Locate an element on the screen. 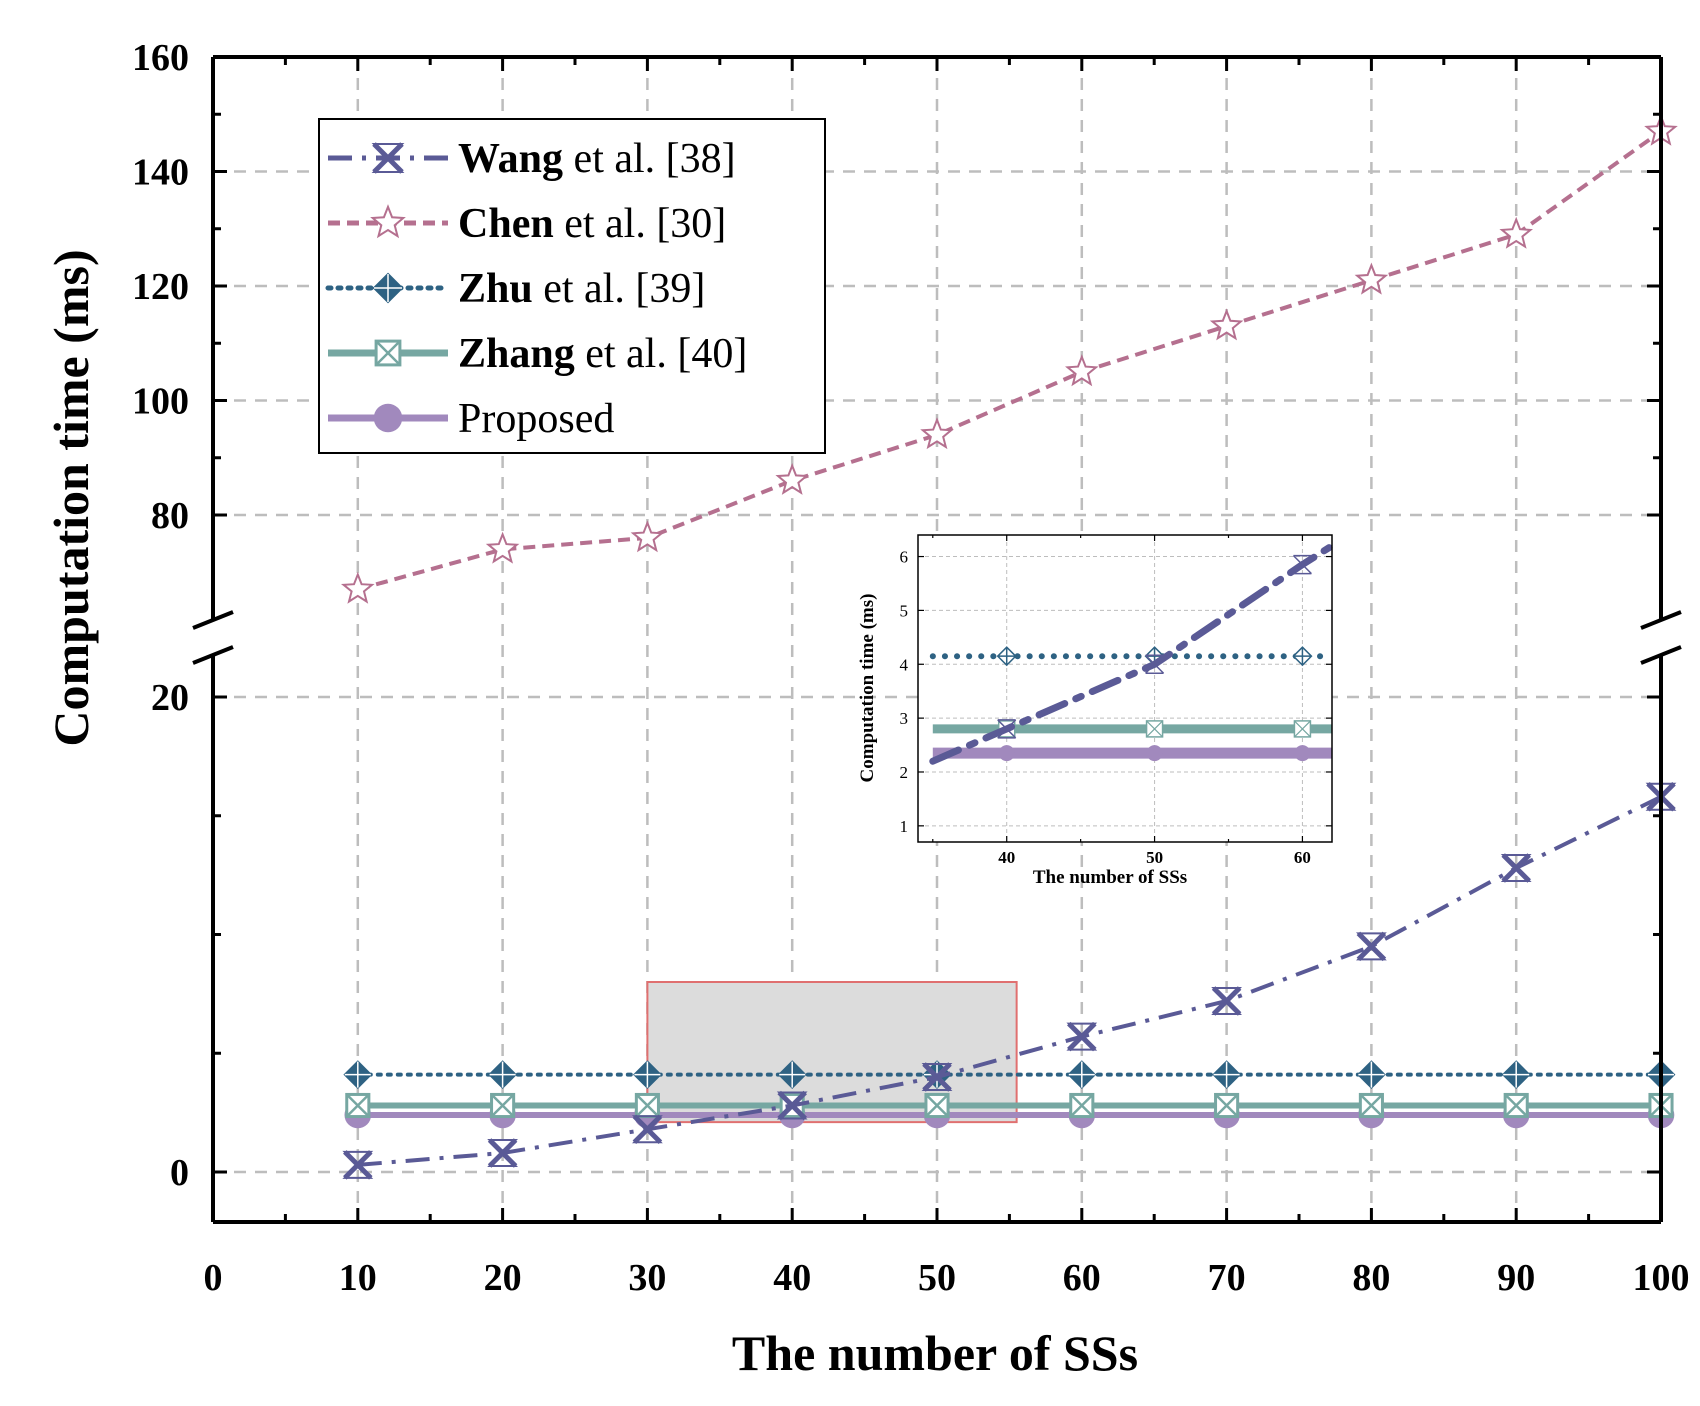  y-tick-label: 100 is located at coordinates (160, 402).